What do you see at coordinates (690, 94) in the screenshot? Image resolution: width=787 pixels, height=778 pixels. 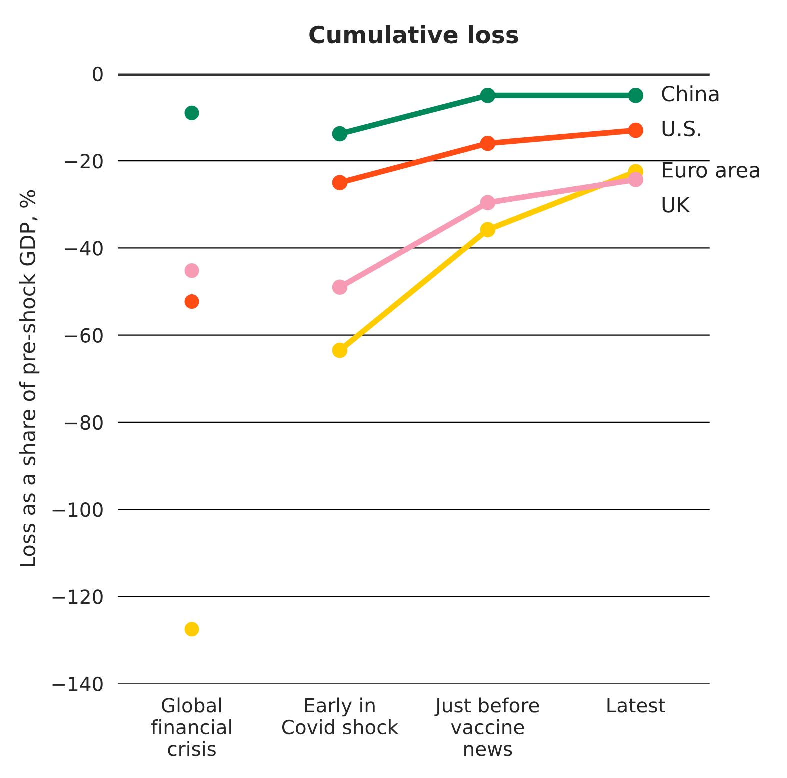 I see `series-label: China` at bounding box center [690, 94].